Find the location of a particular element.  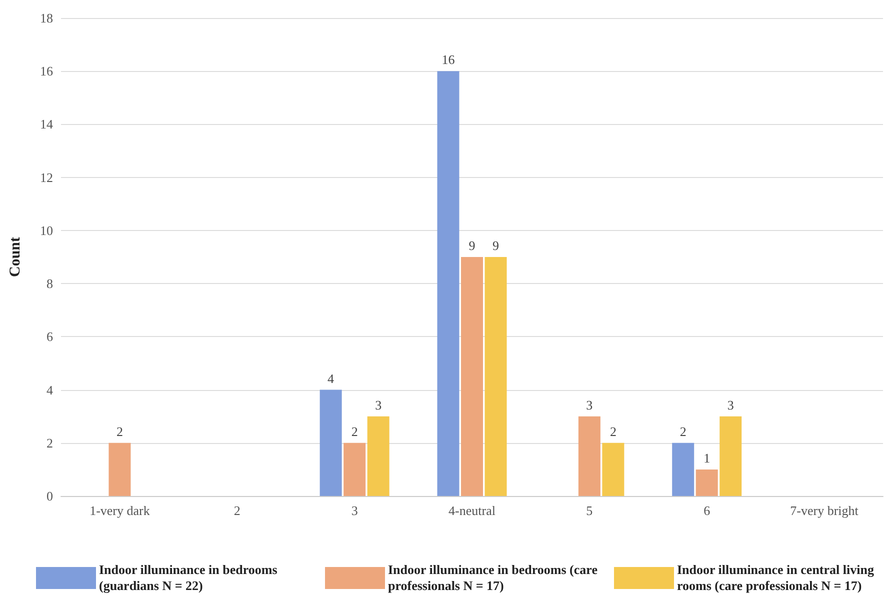

y-tick-label: 2 is located at coordinates (49, 442).